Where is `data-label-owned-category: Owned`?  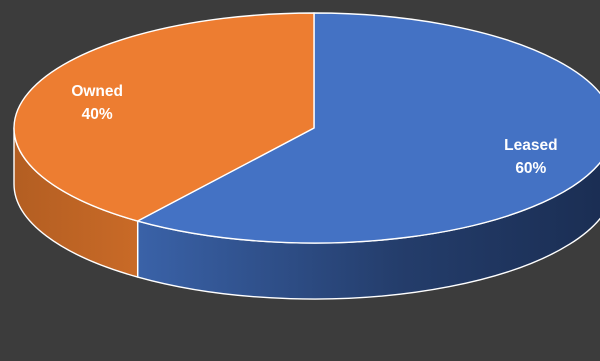 data-label-owned-category: Owned is located at coordinates (97, 91).